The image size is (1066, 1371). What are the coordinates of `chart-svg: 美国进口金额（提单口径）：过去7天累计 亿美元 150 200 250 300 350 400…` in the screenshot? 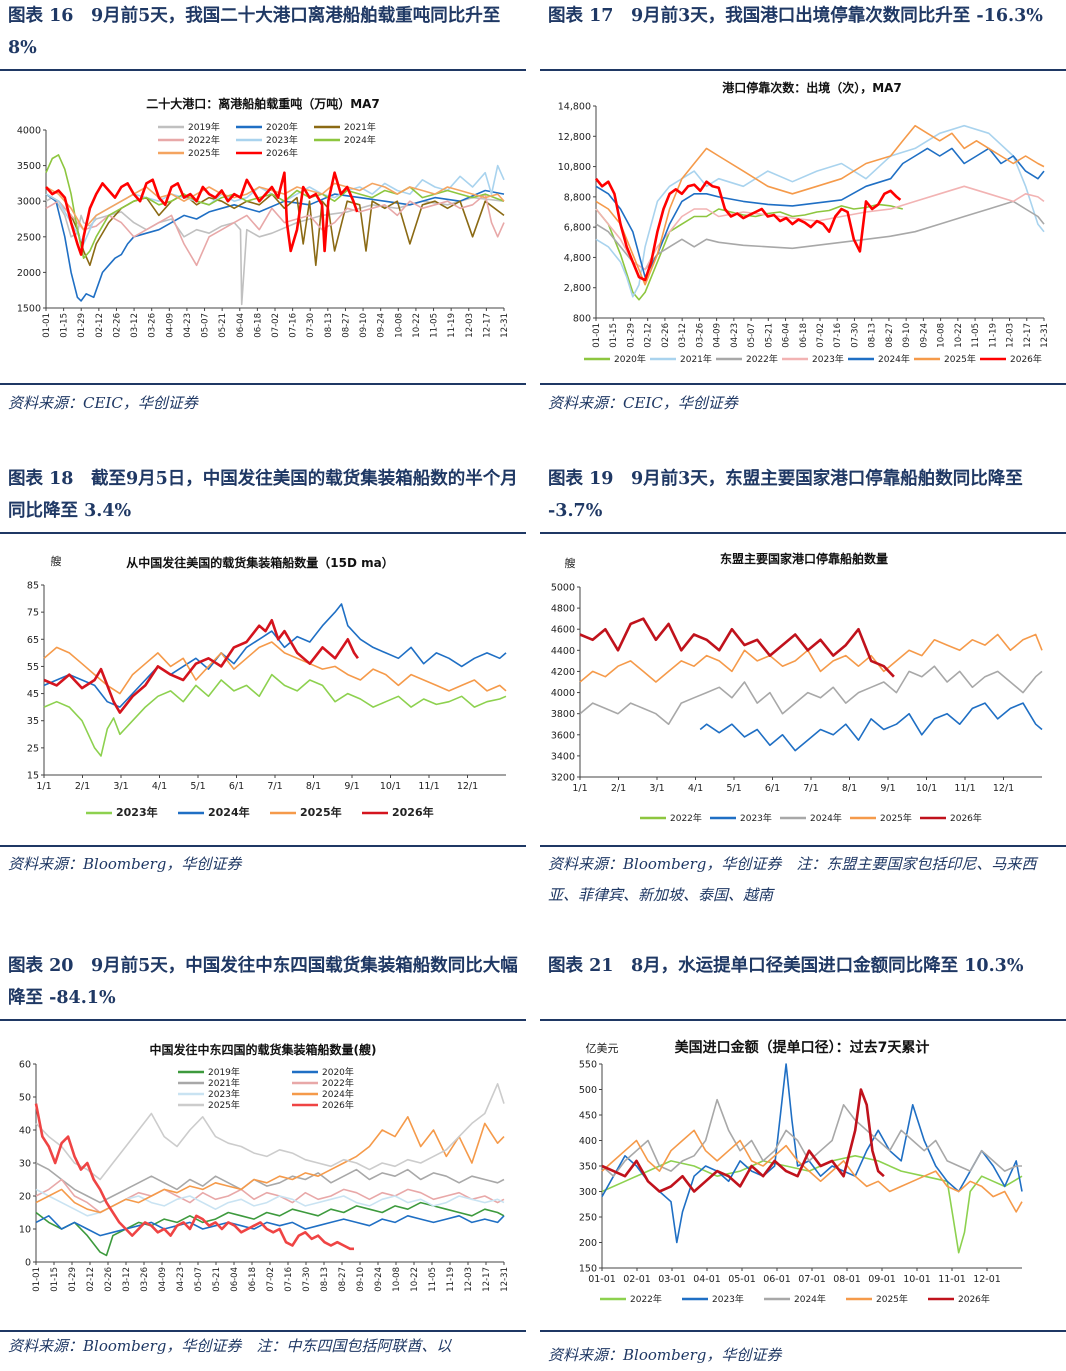 It's located at (801, 1172).